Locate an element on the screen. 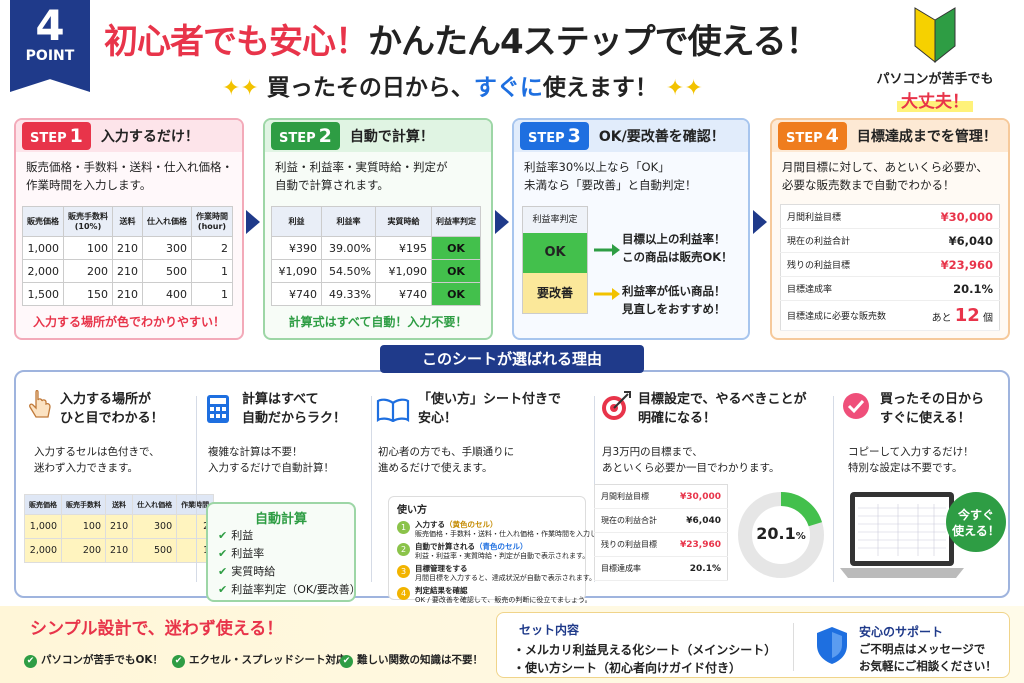 This screenshot has height=683, width=1024. judge-ng: 要改善 is located at coordinates (555, 293).